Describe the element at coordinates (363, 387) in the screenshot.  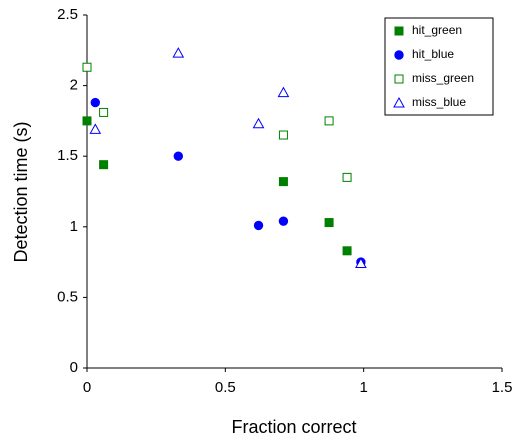
I see `x-tick-label: 1` at that location.